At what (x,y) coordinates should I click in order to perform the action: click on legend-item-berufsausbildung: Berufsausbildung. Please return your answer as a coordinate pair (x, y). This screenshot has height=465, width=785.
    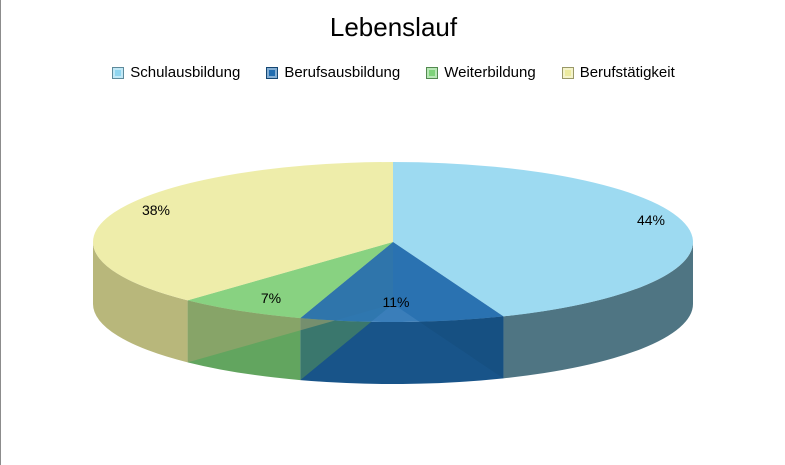
    Looking at the image, I should click on (333, 72).